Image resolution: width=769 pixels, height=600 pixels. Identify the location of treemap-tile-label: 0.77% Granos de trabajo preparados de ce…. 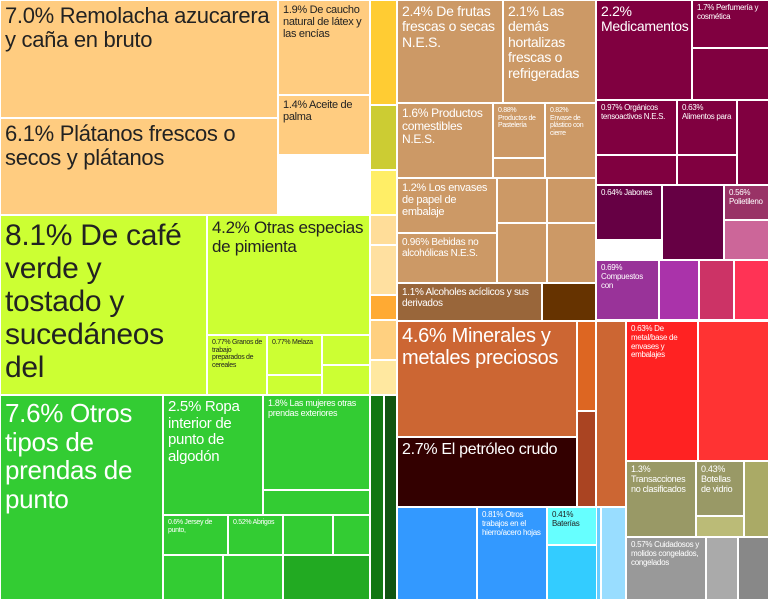
(237, 354).